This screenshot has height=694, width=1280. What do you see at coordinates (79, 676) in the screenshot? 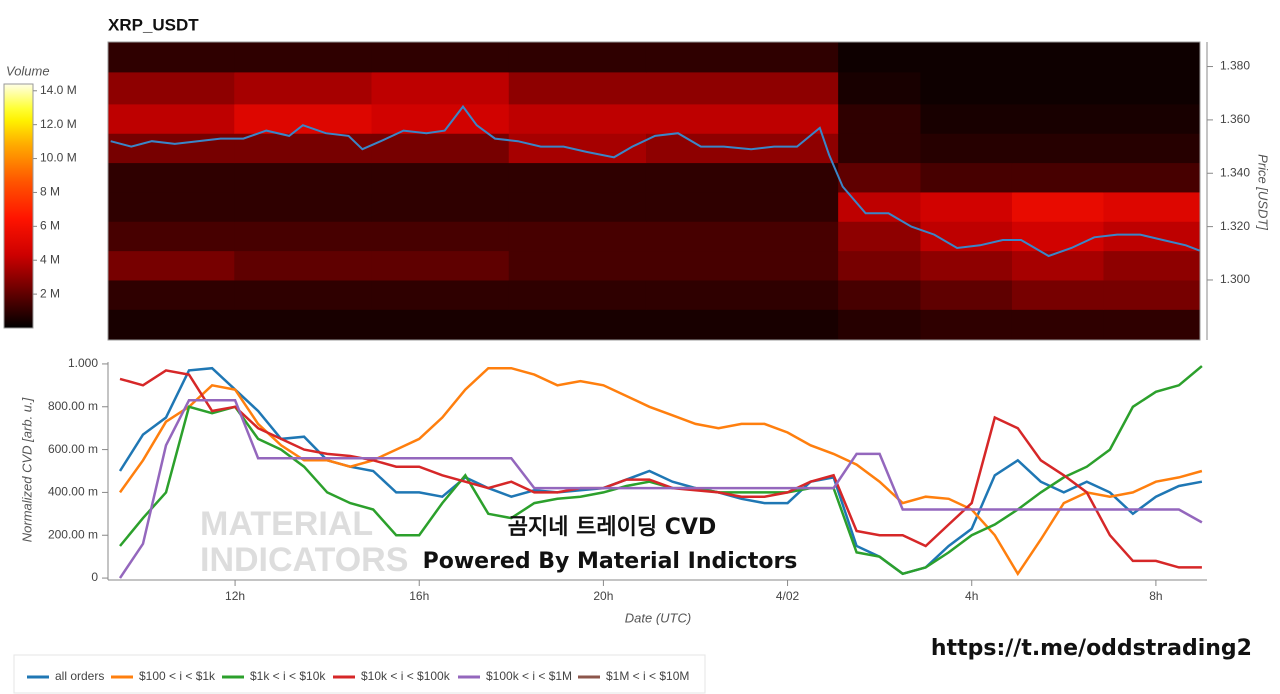
I see `legend-label: all orders` at bounding box center [79, 676].